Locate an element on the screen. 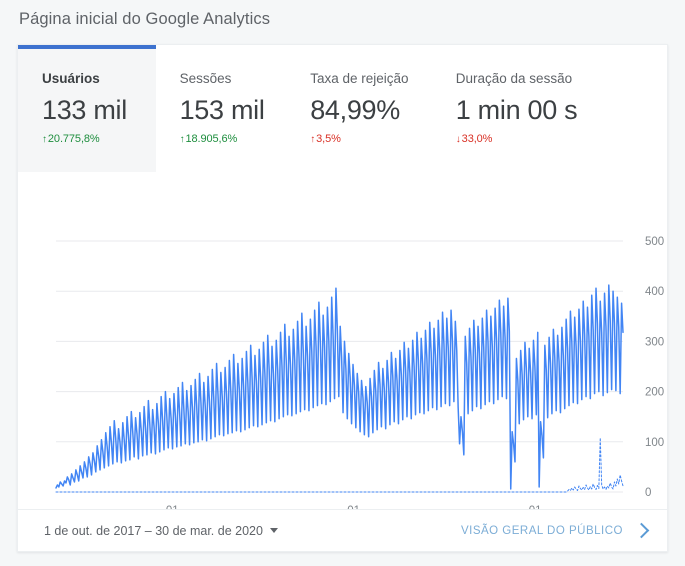  metric-tab-delta: ↑18.905,6% is located at coordinates (233, 139).